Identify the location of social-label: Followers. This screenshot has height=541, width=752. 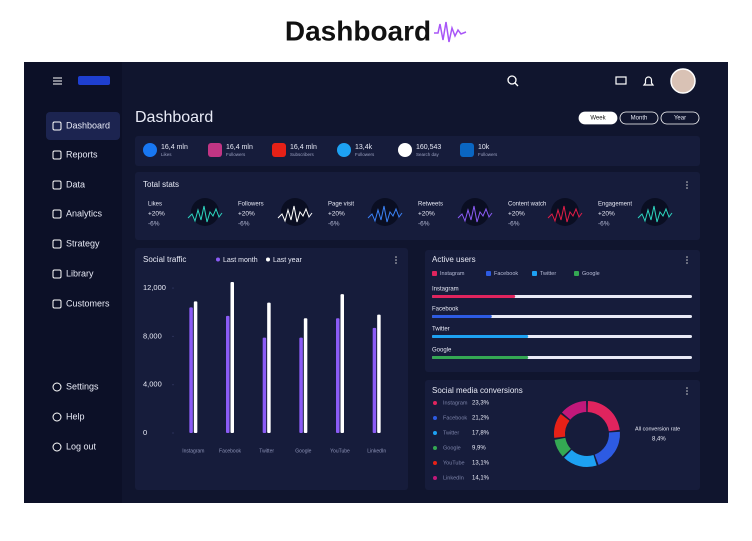
(236, 154).